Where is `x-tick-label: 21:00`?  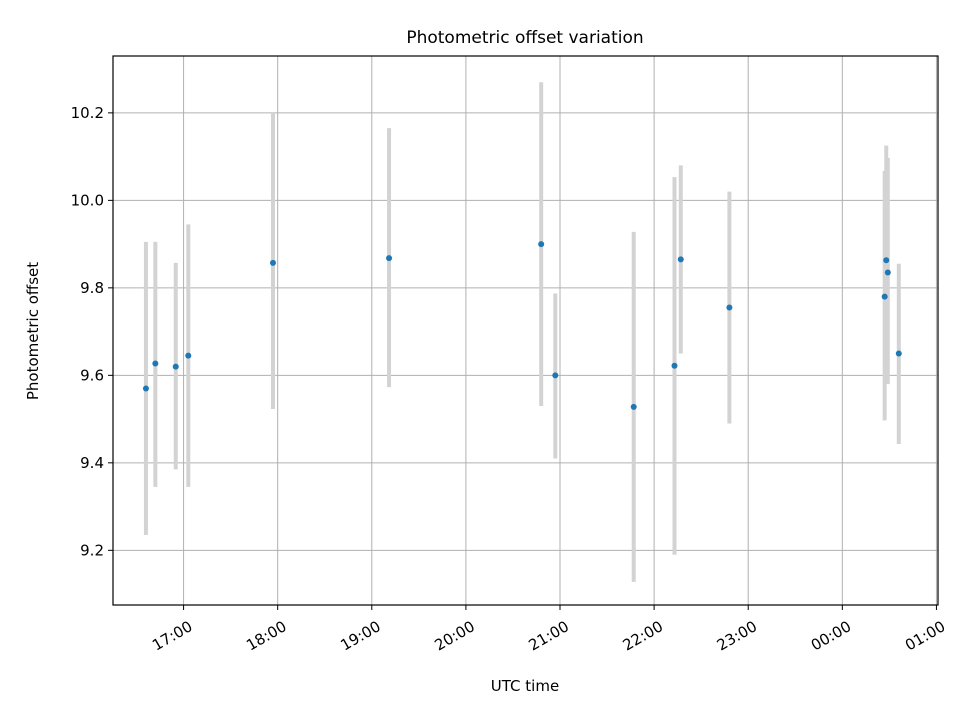
x-tick-label: 21:00 is located at coordinates (549, 635).